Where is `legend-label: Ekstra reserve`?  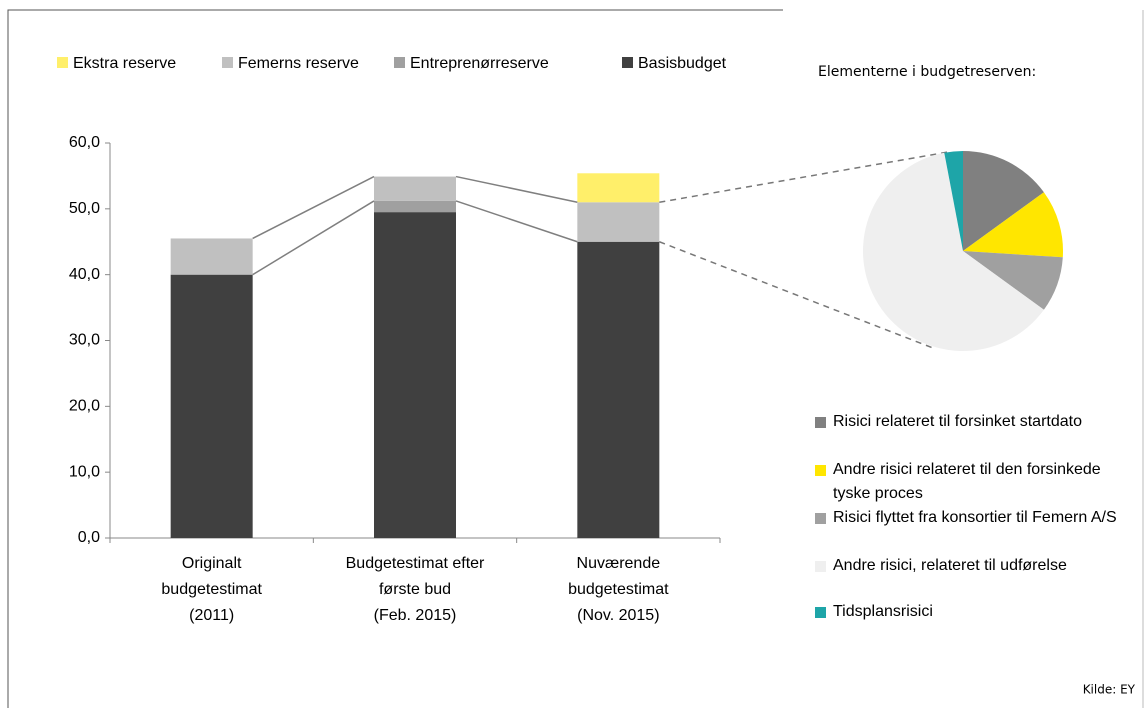
legend-label: Ekstra reserve is located at coordinates (125, 63).